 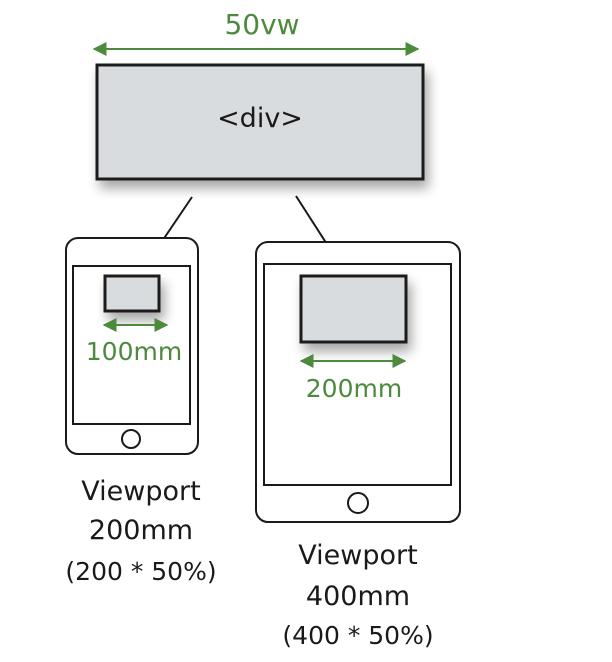 I want to click on small-caption-line2: 200mm, so click(x=141, y=530).